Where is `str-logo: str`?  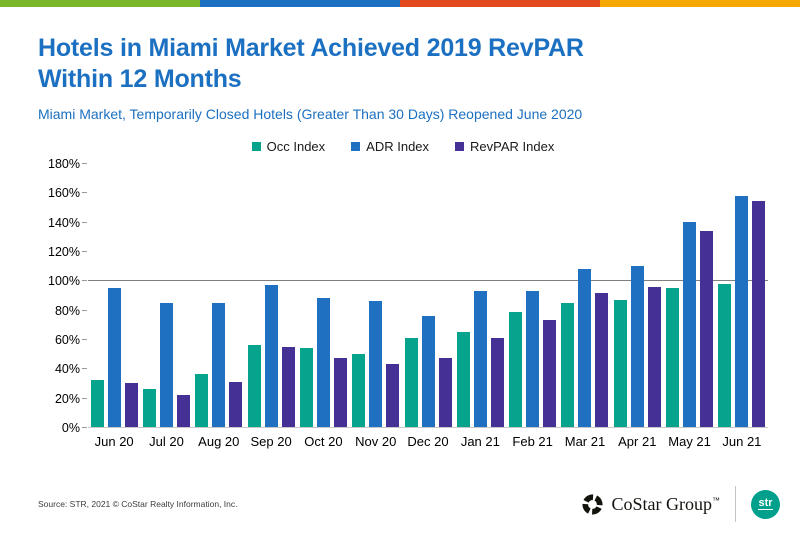 str-logo: str is located at coordinates (765, 504).